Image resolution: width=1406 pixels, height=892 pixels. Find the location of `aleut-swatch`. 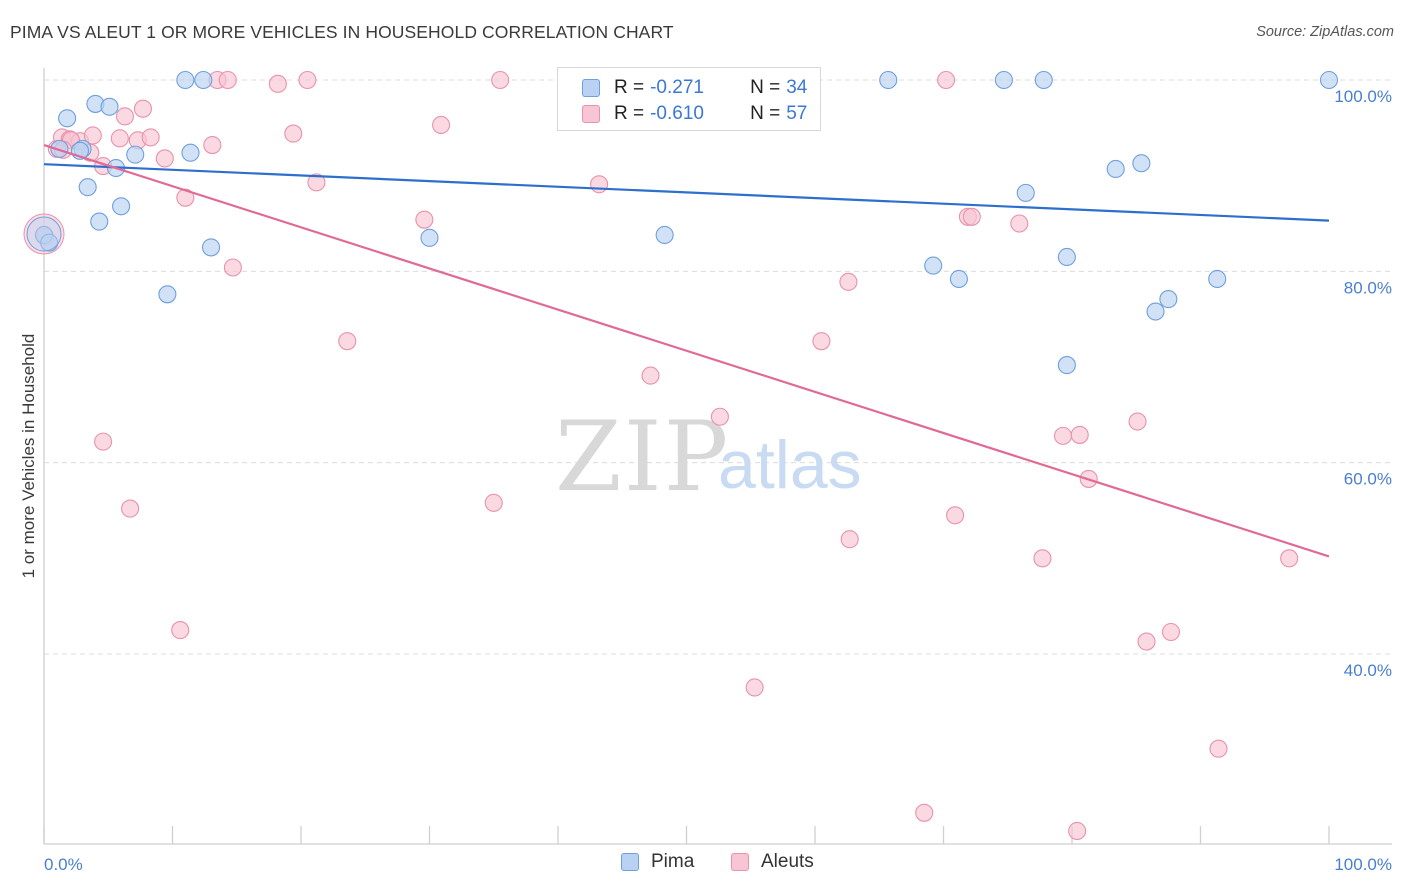

aleut-swatch is located at coordinates (591, 114).